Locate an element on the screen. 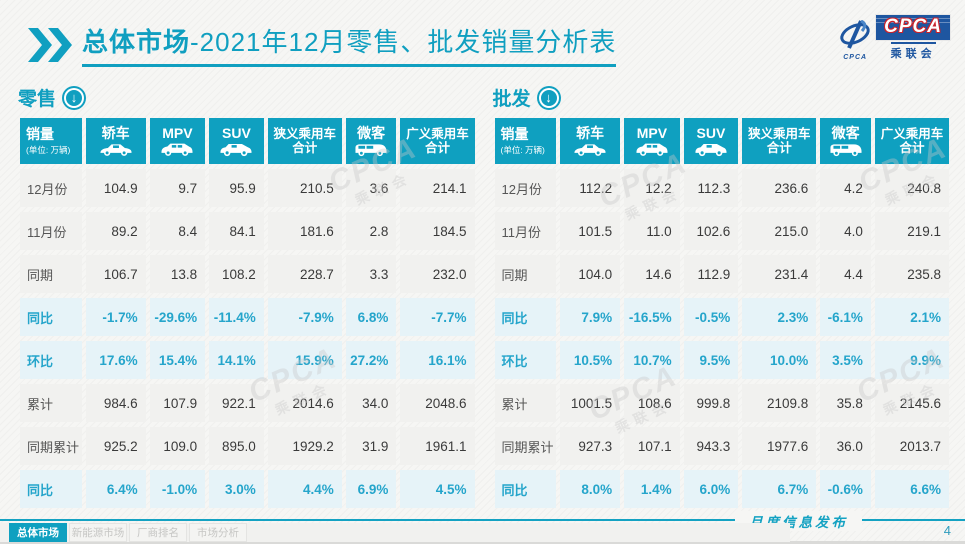 This screenshot has width=965, height=544. cell-value: 1961.1 is located at coordinates (437, 446).